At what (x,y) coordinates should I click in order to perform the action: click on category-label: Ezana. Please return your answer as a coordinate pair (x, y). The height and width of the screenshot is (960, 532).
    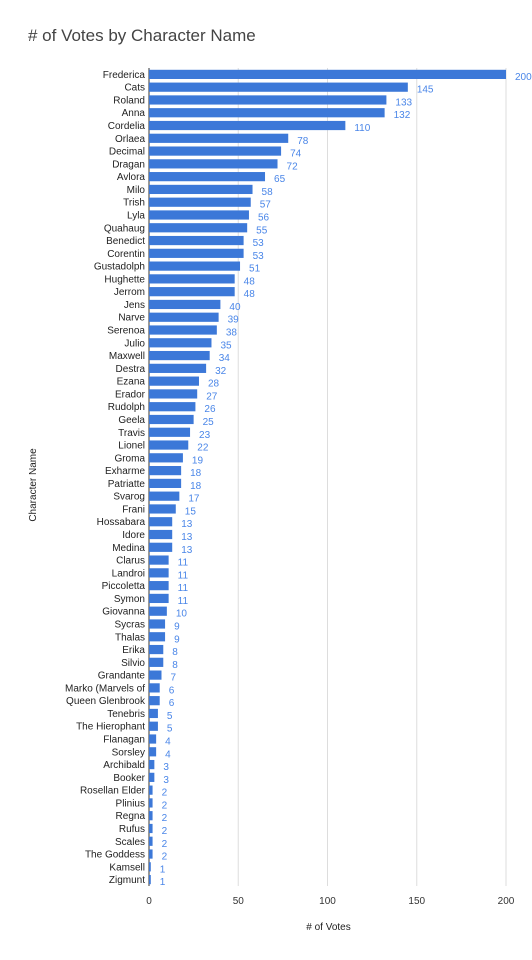
    Looking at the image, I should click on (131, 382).